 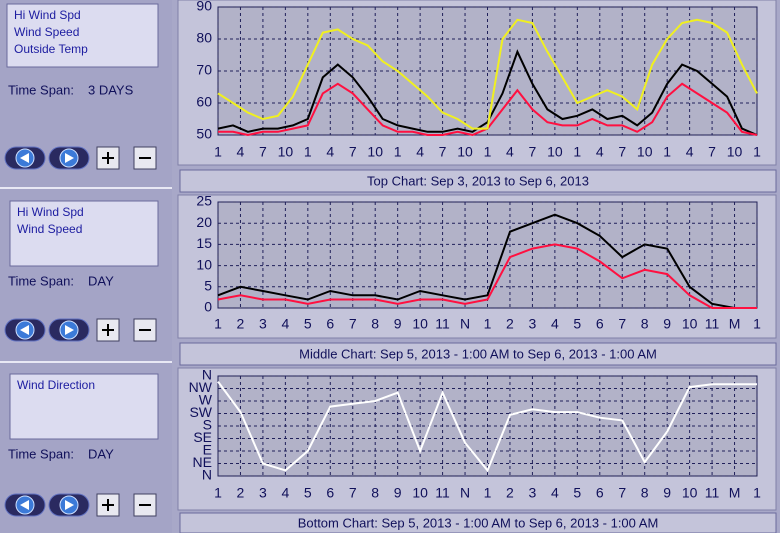 What do you see at coordinates (51, 49) in the screenshot?
I see `legend-entry: Outside Temp` at bounding box center [51, 49].